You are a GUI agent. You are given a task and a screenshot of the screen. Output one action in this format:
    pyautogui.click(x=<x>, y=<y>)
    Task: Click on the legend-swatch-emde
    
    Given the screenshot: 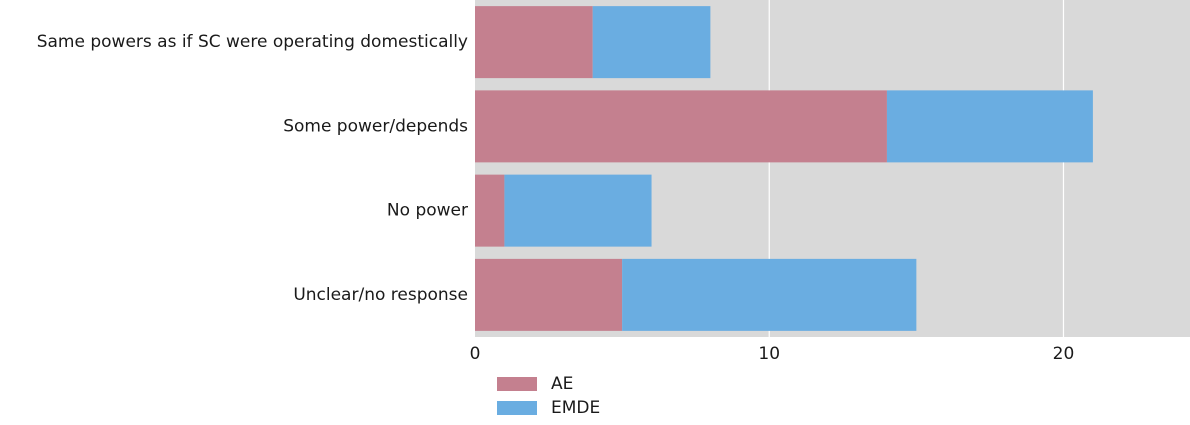 What is the action you would take?
    pyautogui.click(x=517, y=408)
    